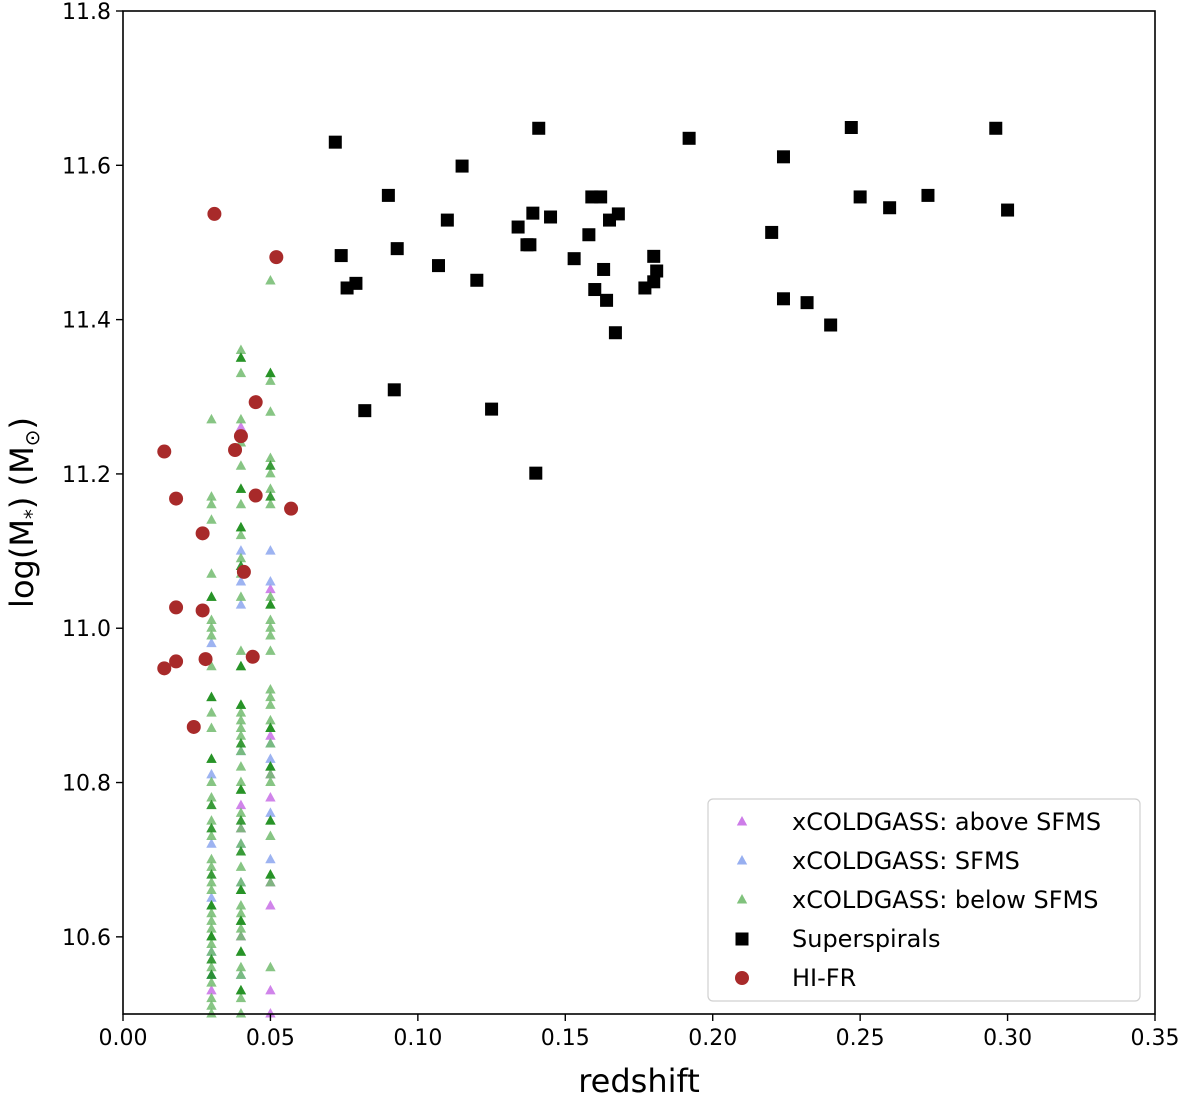  I want to click on y-tick-label: 11.4, so click(86, 321).